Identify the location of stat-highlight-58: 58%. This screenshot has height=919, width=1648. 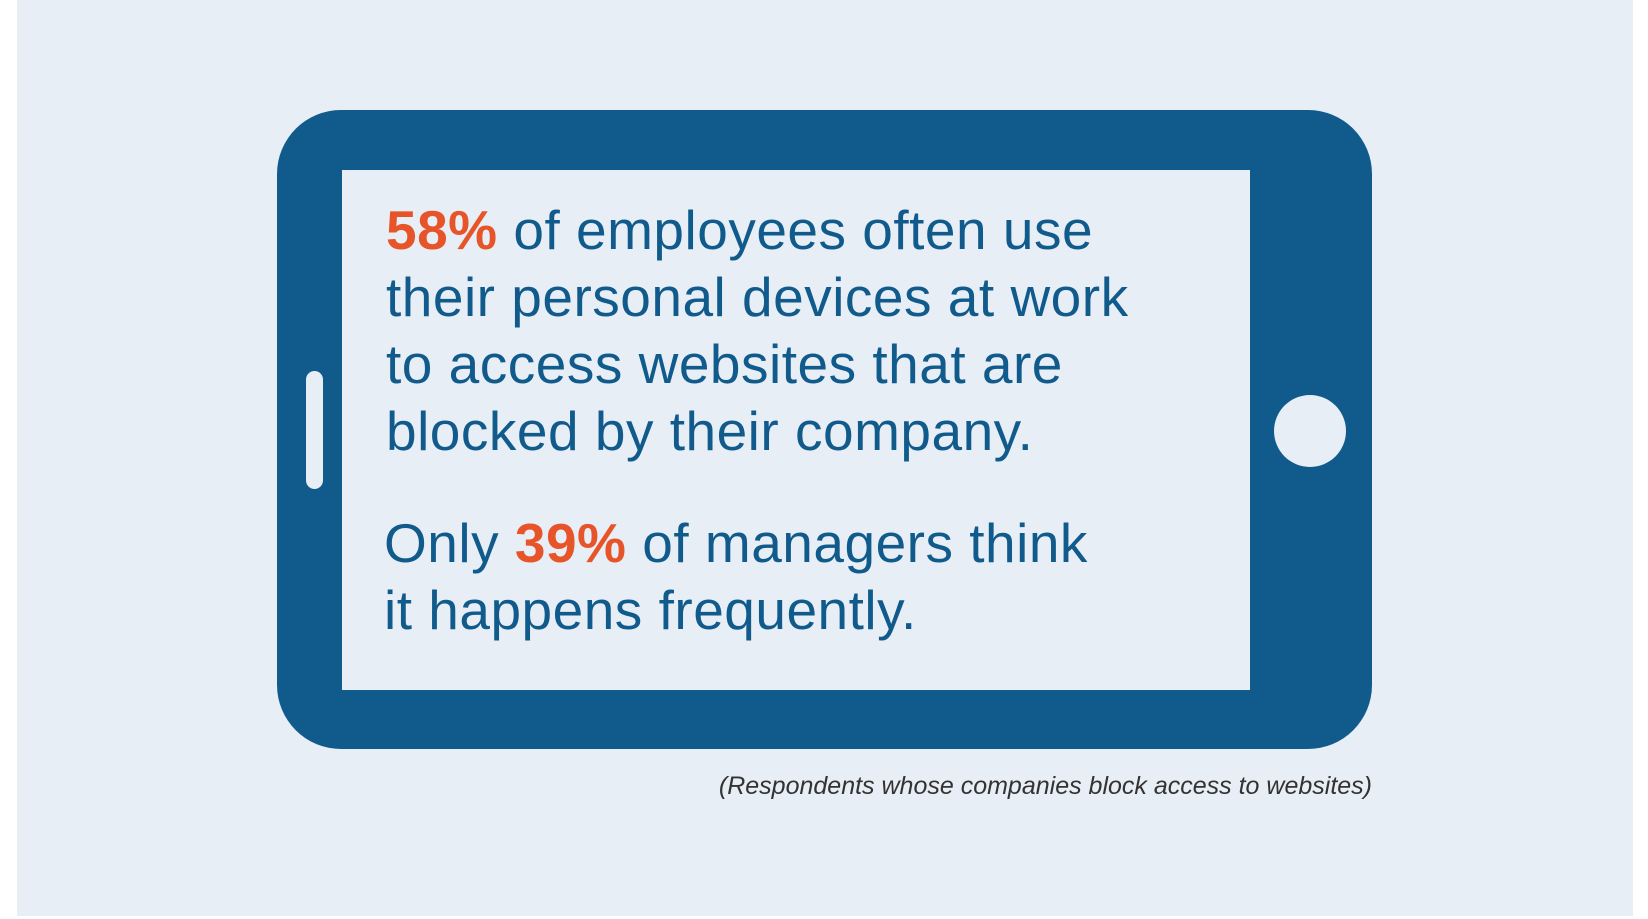
(442, 230).